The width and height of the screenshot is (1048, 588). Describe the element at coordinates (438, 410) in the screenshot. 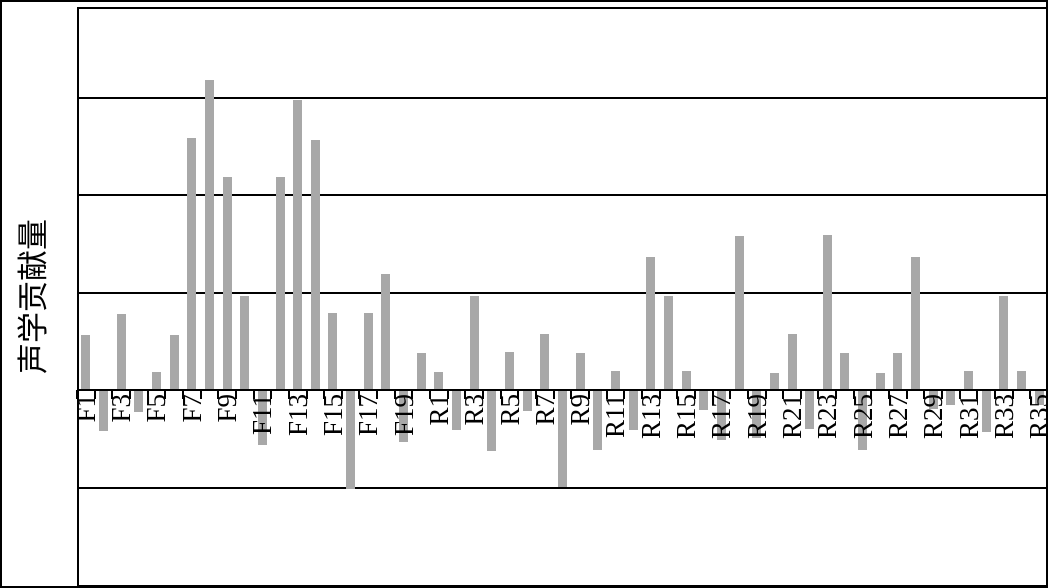

I see `x-tick-label-R1: R1` at that location.